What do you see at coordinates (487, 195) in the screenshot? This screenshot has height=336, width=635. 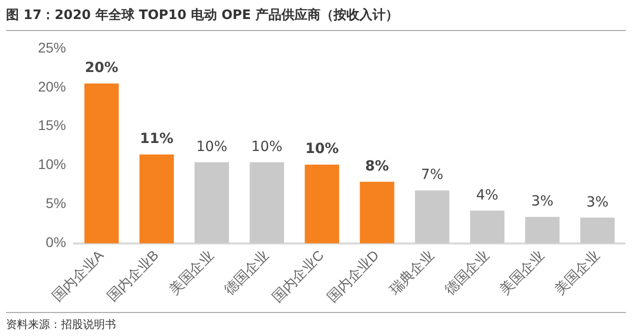 I see `data-label: 4%` at bounding box center [487, 195].